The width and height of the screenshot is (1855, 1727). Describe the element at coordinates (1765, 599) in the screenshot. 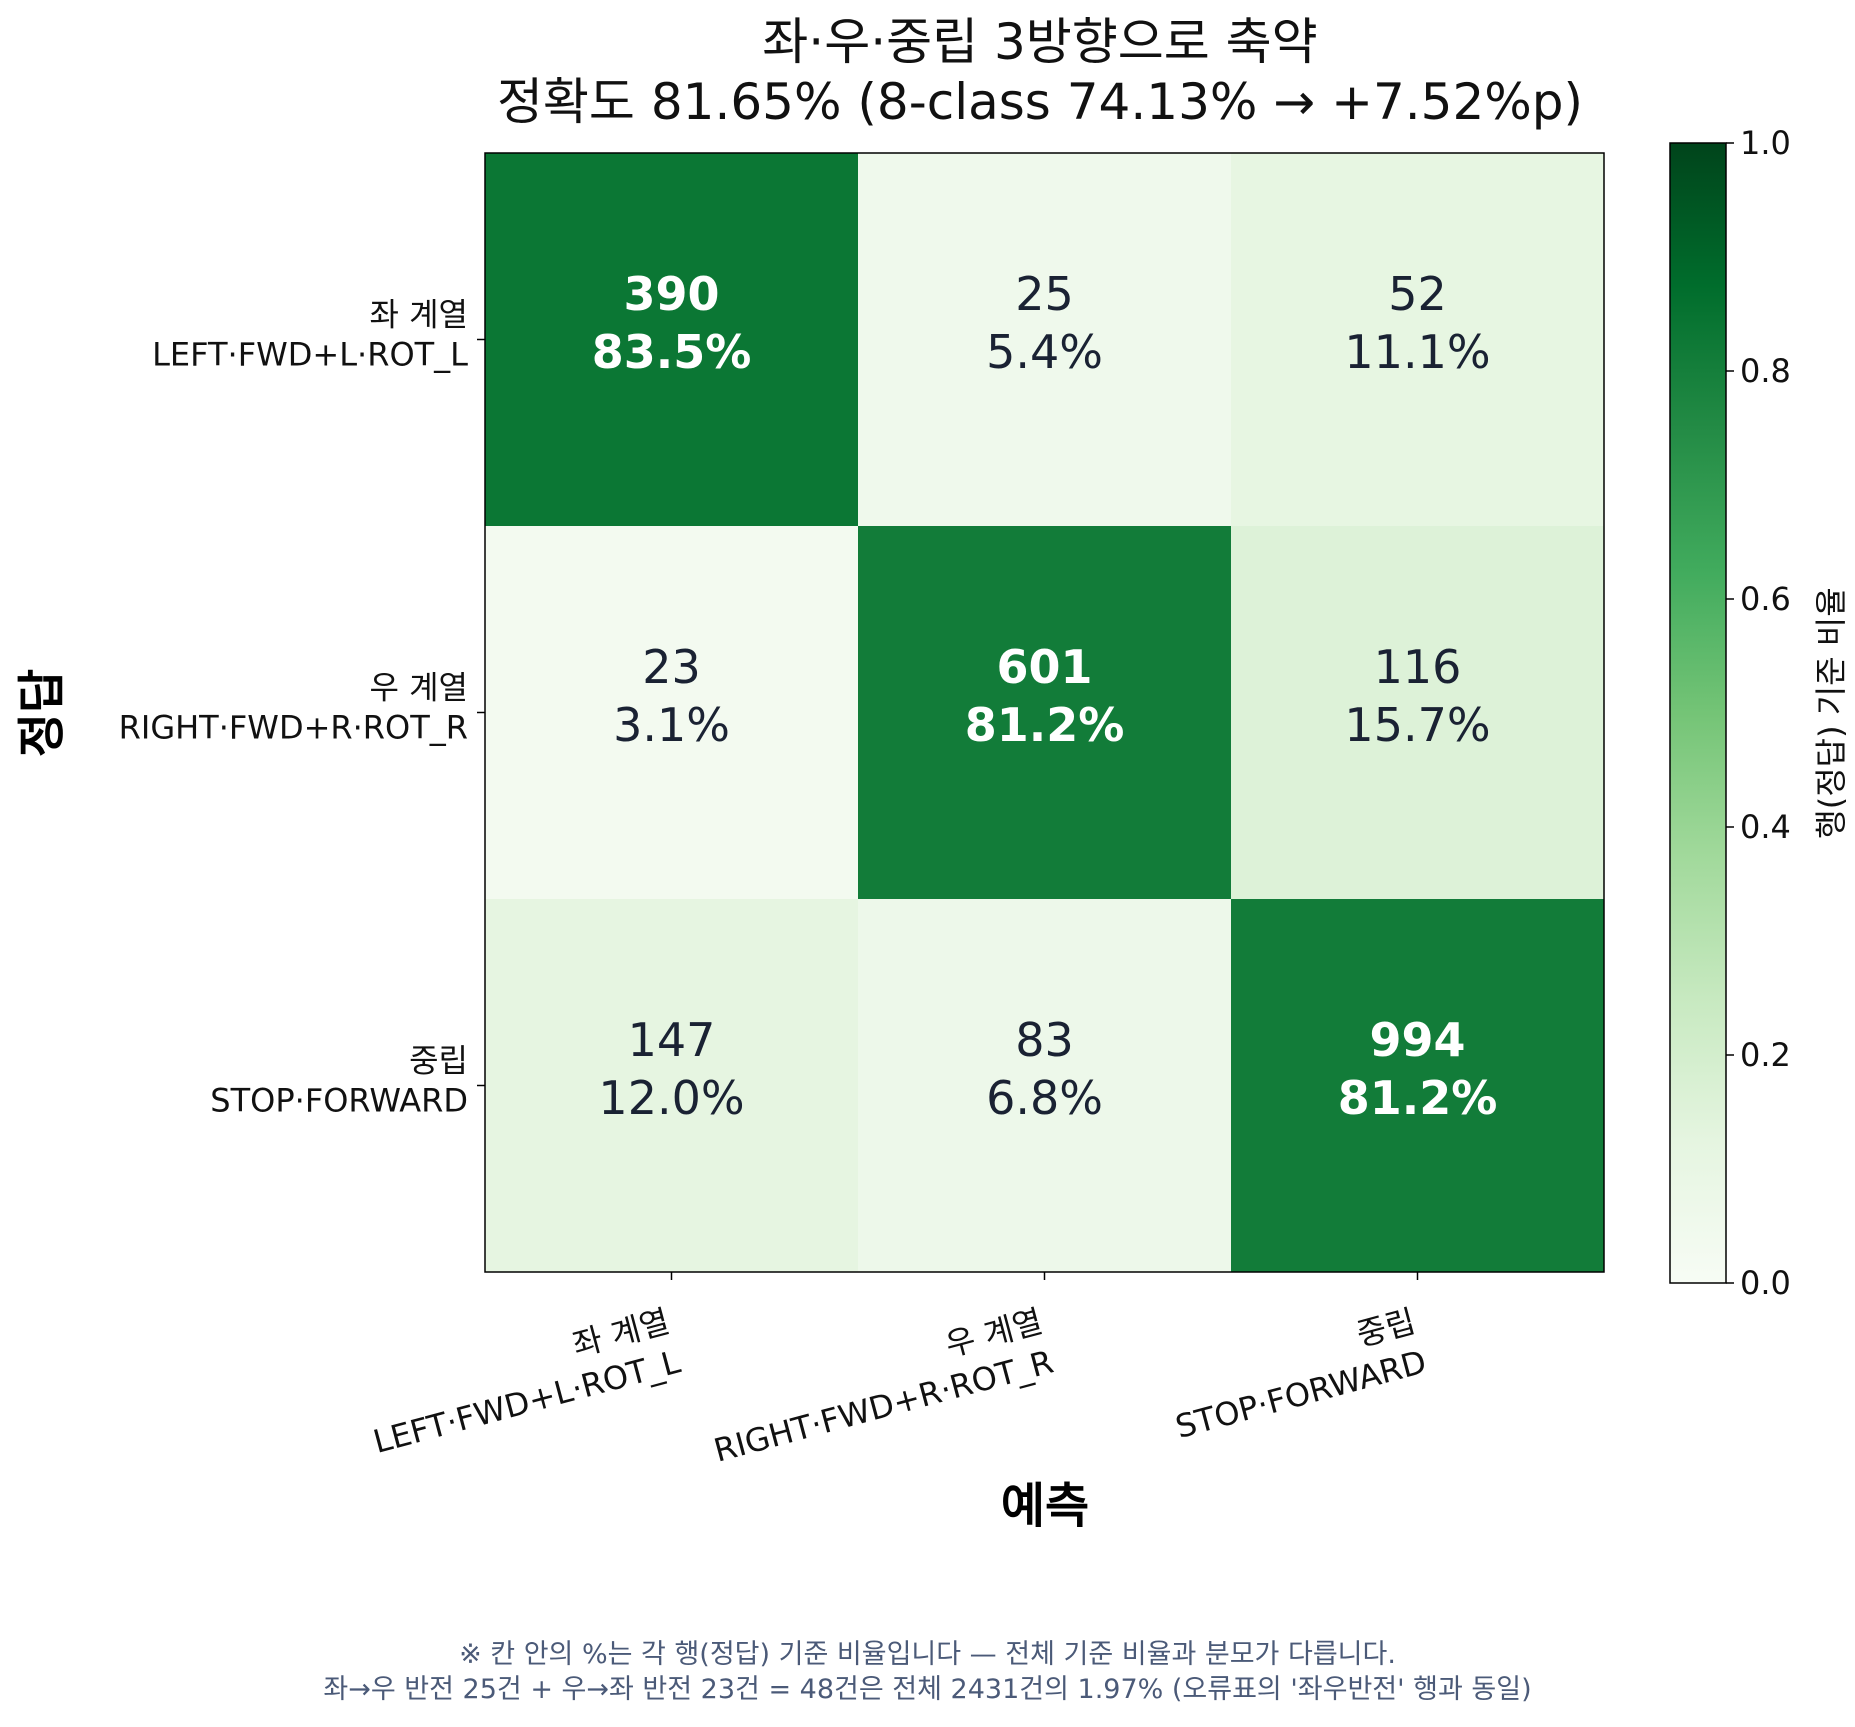

I see `colorbar-tick-label: 0.6` at that location.